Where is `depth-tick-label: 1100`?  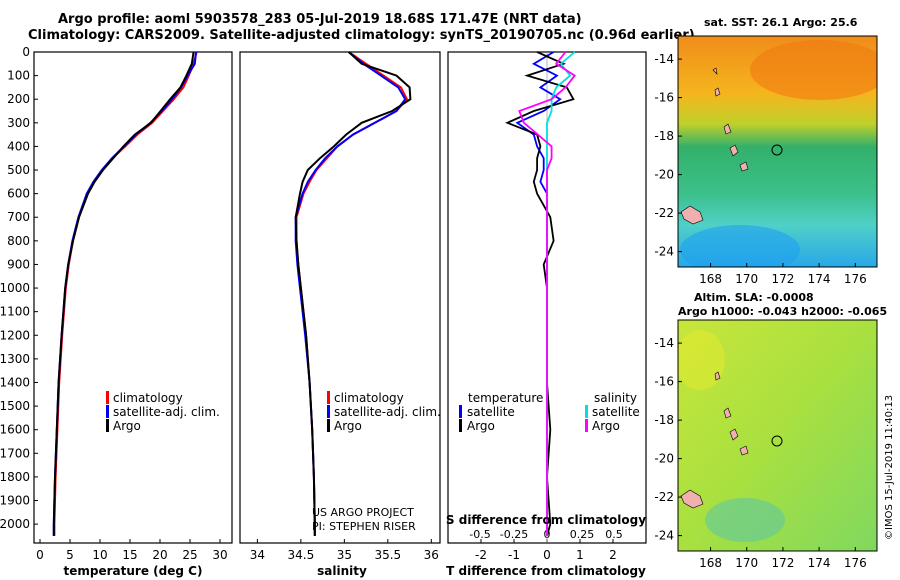
depth-tick-label: 1100 is located at coordinates (15, 312).